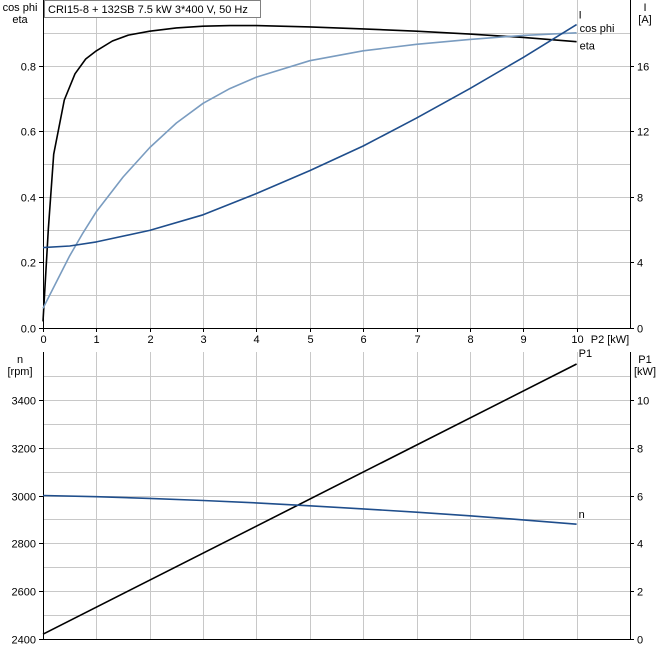 The height and width of the screenshot is (658, 662). What do you see at coordinates (585, 354) in the screenshot?
I see `series-label: P1` at bounding box center [585, 354].